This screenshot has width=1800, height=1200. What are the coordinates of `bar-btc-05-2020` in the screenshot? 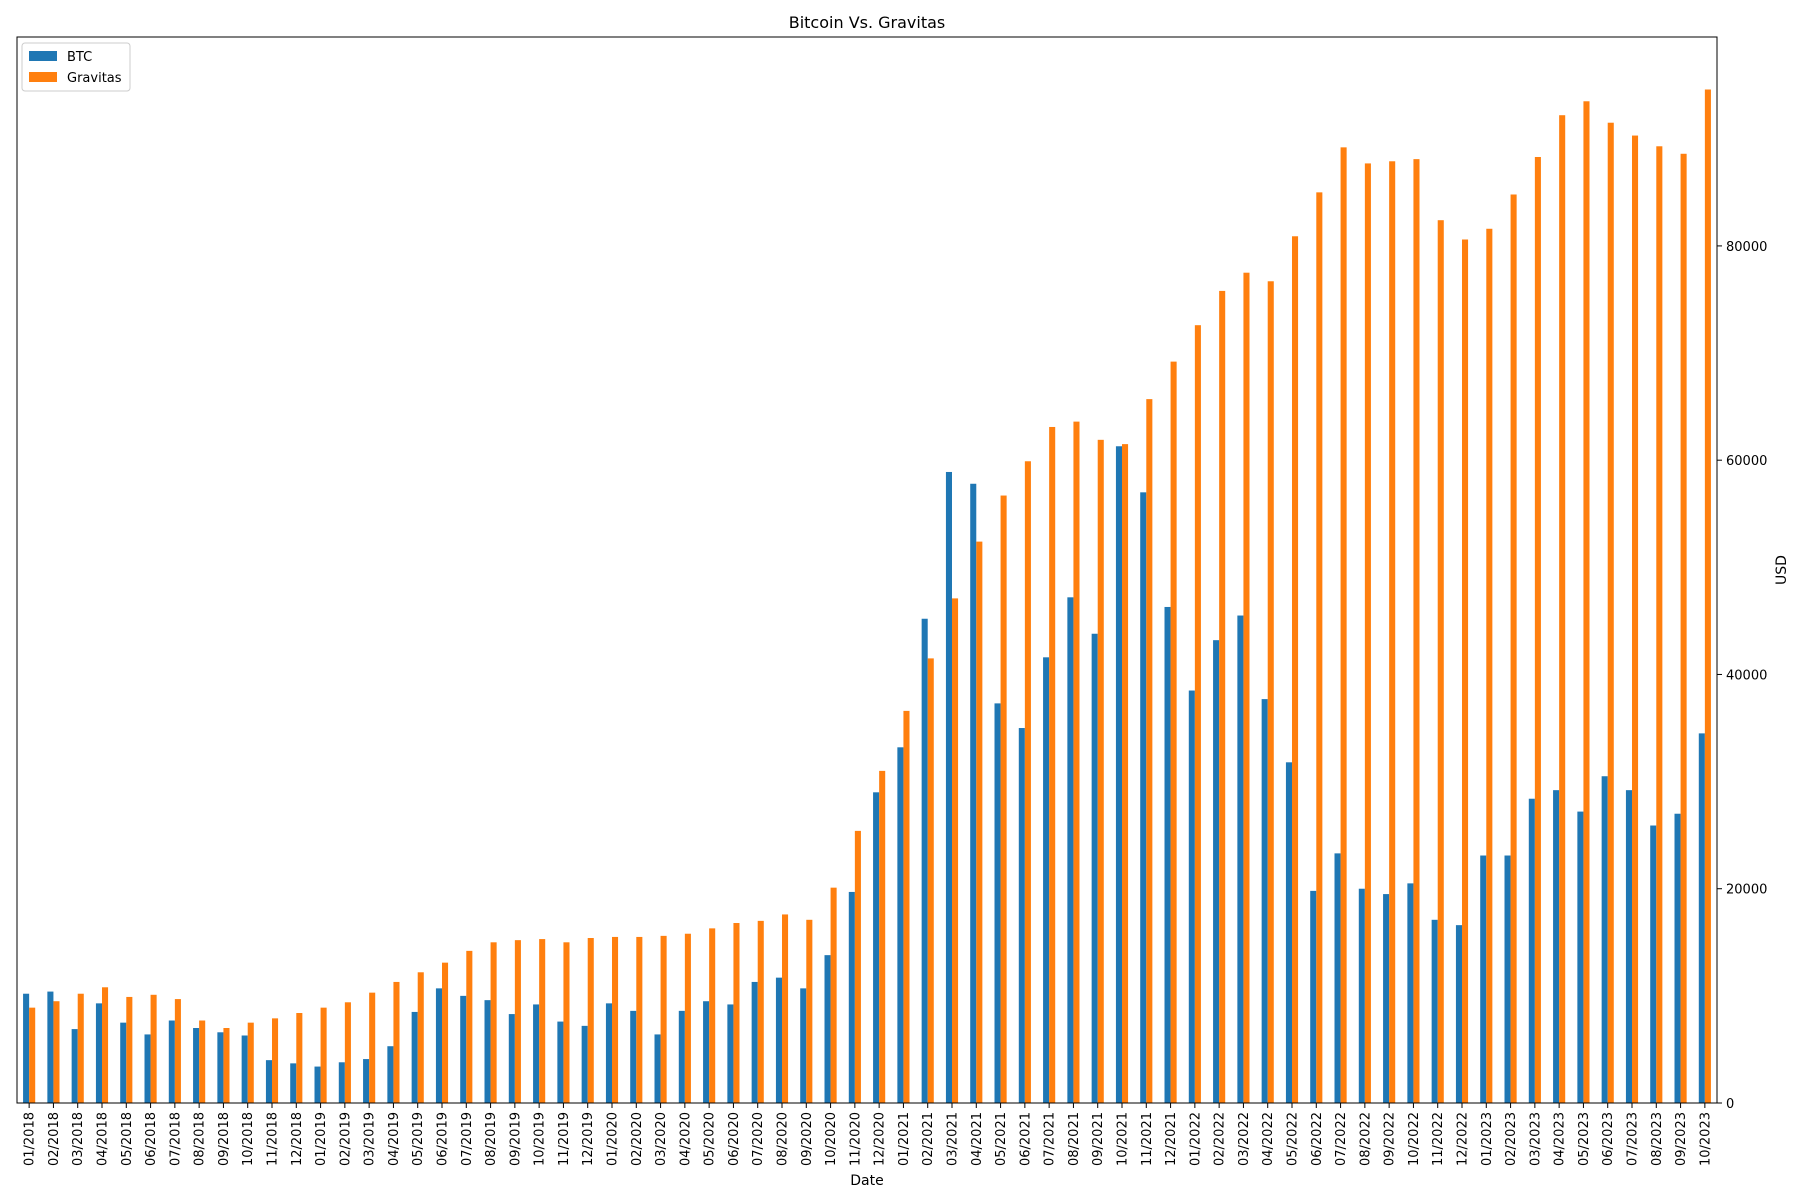 It's located at (706, 1052).